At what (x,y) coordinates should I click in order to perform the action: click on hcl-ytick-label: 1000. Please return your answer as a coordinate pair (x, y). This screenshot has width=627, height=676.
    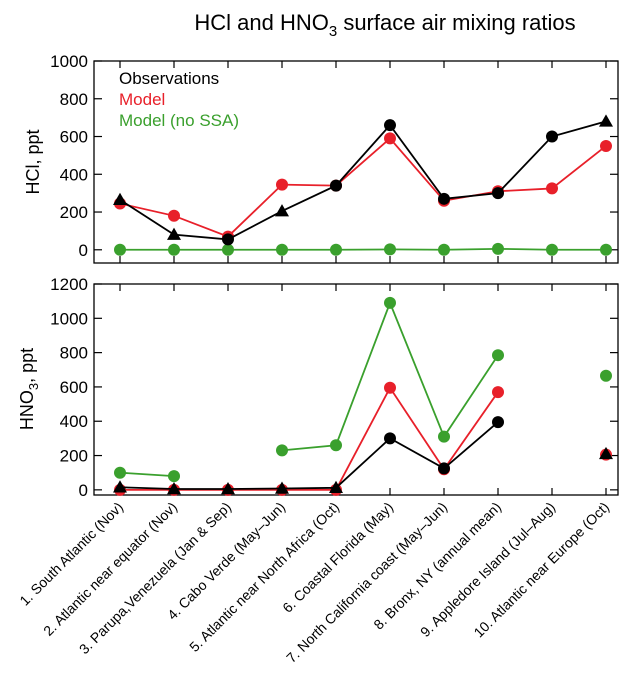
    Looking at the image, I should click on (69, 61).